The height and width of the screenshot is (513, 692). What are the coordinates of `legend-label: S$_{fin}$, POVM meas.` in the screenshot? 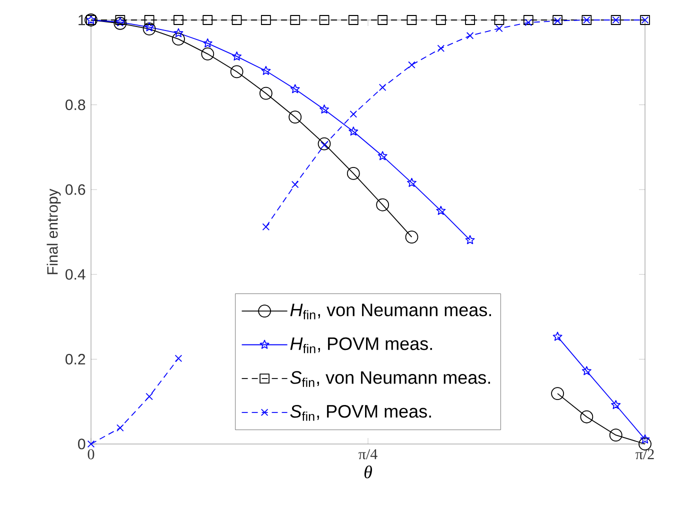 It's located at (360, 412).